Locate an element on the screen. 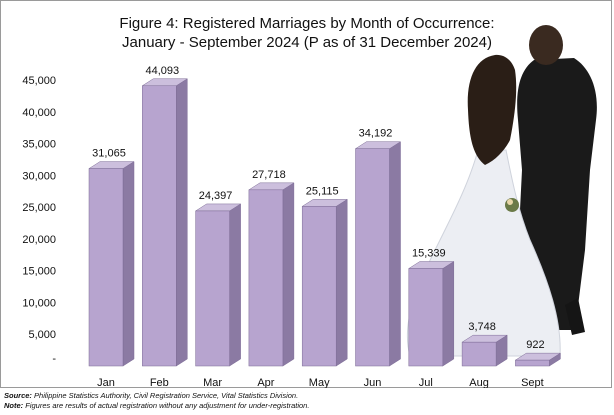 Image resolution: width=614 pixels, height=415 pixels. bar-may: 25,115 is located at coordinates (325, 276).